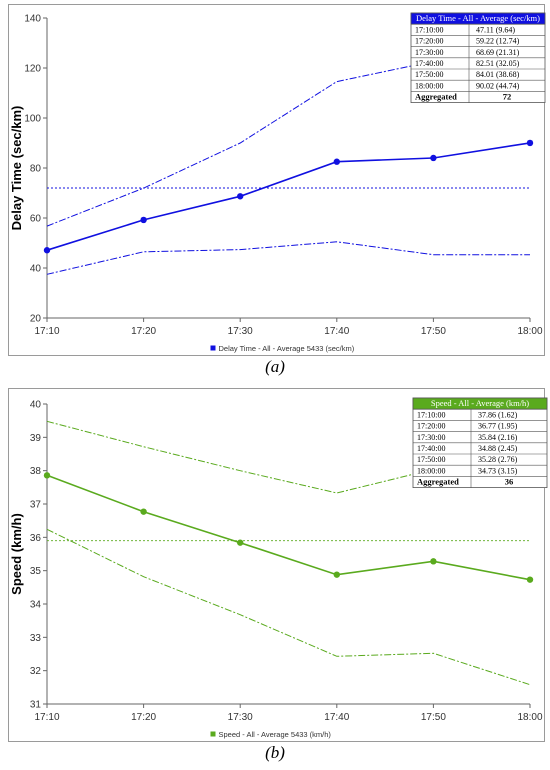 The width and height of the screenshot is (550, 770). I want to click on caption-a: (a), so click(275, 366).